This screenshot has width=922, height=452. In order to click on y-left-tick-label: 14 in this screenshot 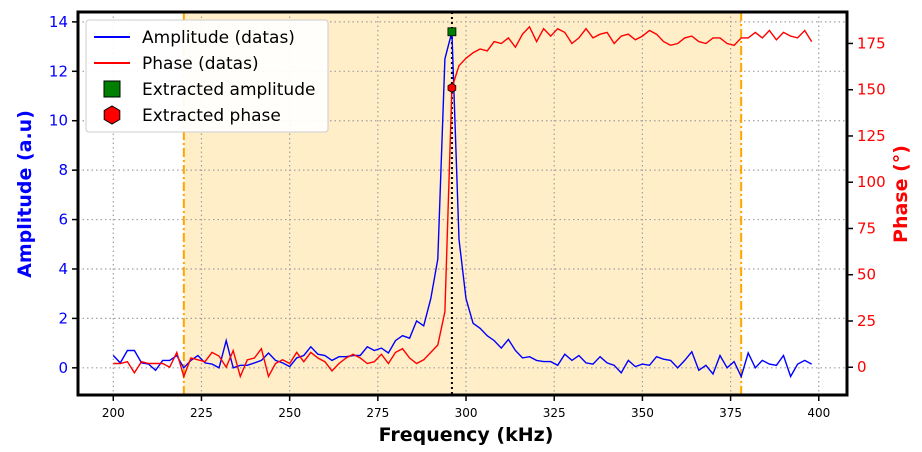, I will do `click(58, 22)`.